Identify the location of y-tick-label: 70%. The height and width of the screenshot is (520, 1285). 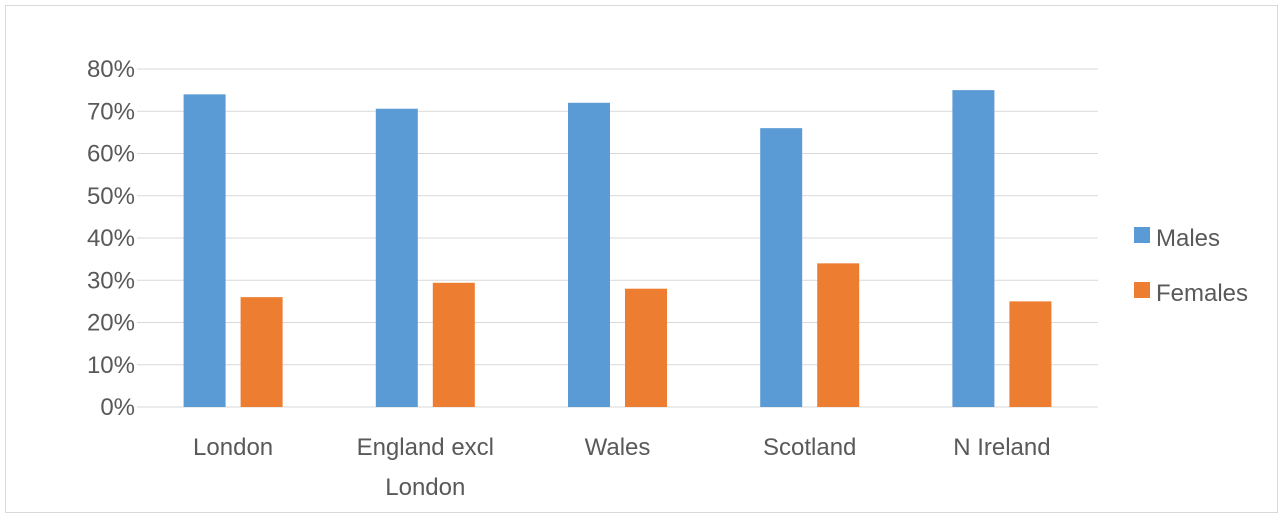
(111, 111).